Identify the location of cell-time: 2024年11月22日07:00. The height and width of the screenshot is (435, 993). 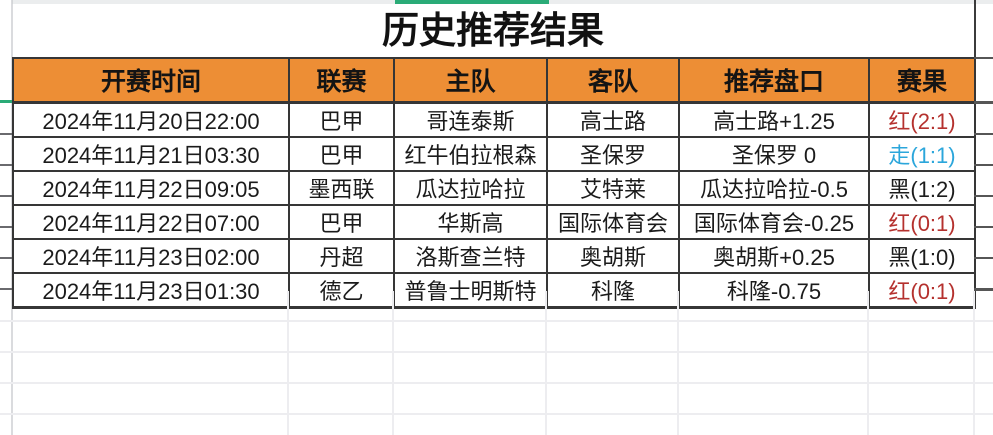
(151, 222).